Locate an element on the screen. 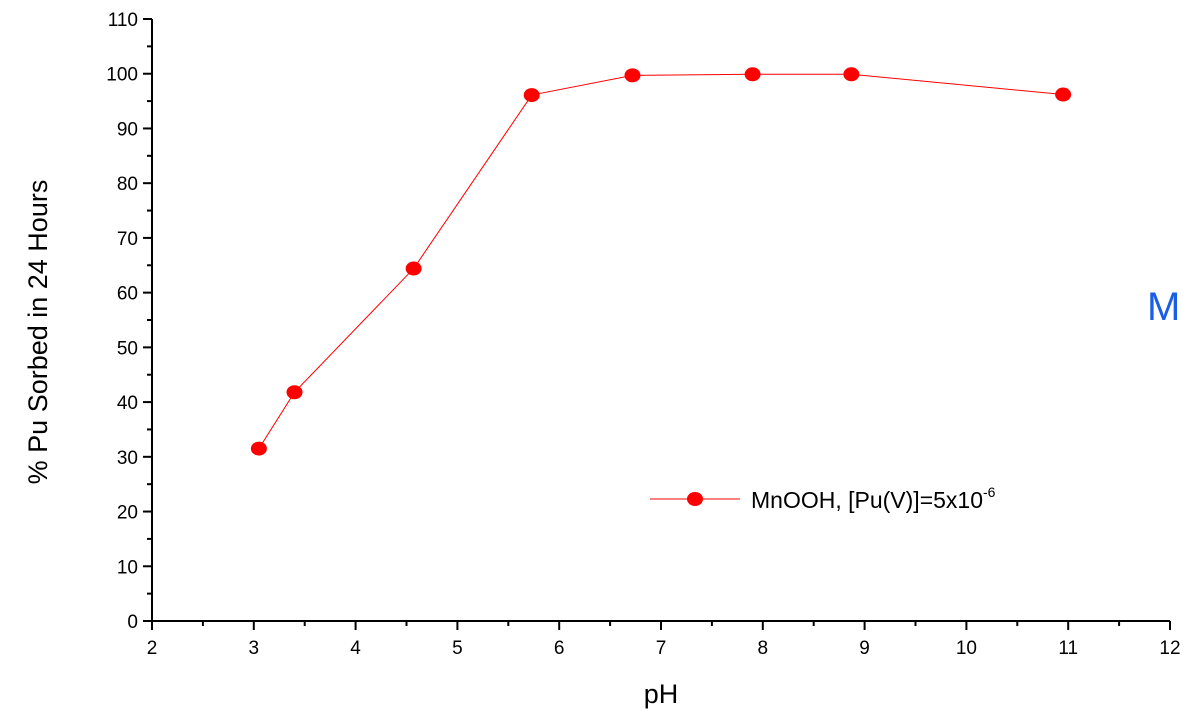 Image resolution: width=1189 pixels, height=721 pixels. y-tick-label: 50 is located at coordinates (127, 348).